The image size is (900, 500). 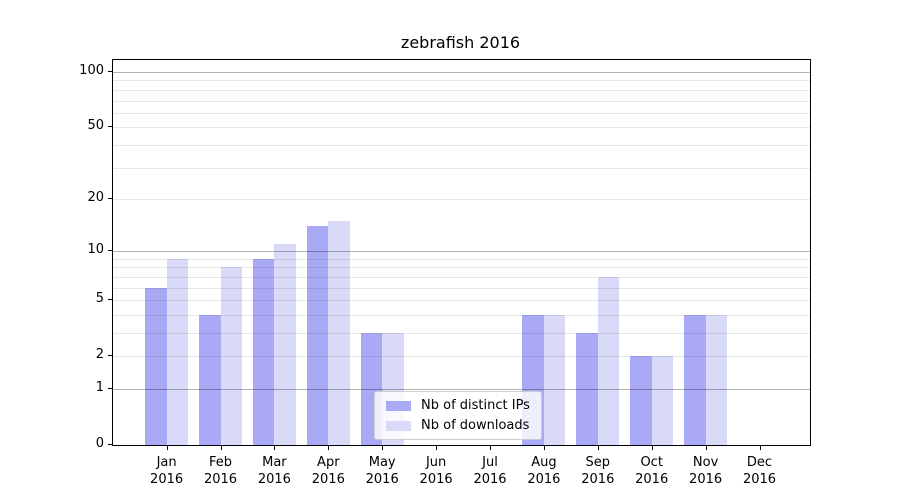 I want to click on bar-distinct-ips-sep-2016, so click(x=587, y=389).